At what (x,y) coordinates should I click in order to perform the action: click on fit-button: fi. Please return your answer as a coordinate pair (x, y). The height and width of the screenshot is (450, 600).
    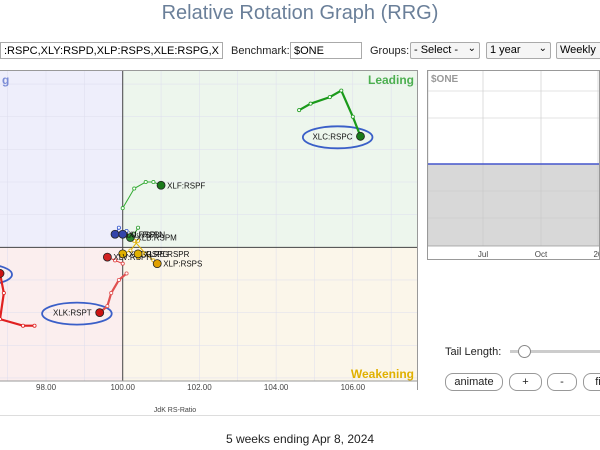
    Looking at the image, I should click on (591, 382).